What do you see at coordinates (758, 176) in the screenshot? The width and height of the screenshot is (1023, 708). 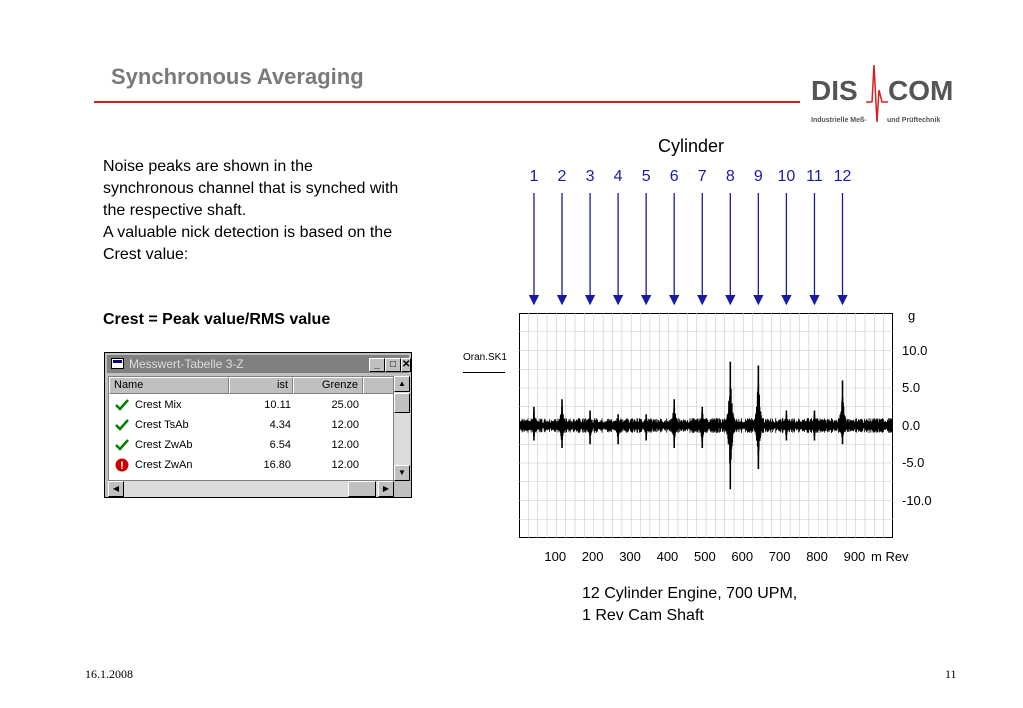 I see `cylinder-label: 9` at bounding box center [758, 176].